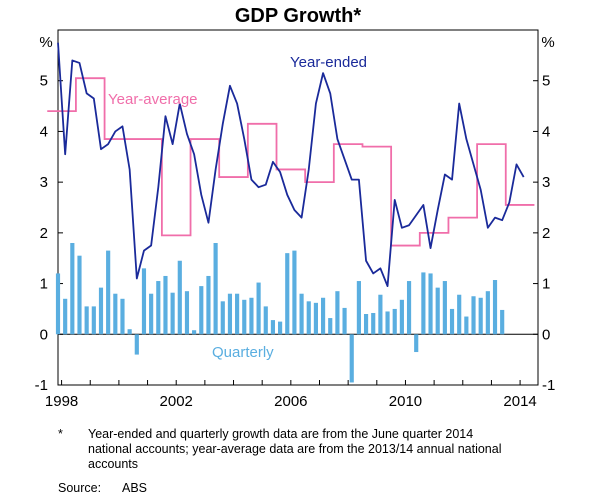 Image resolution: width=597 pixels, height=500 pixels. Describe the element at coordinates (44, 233) in the screenshot. I see `y-tick-label-left: 2` at that location.